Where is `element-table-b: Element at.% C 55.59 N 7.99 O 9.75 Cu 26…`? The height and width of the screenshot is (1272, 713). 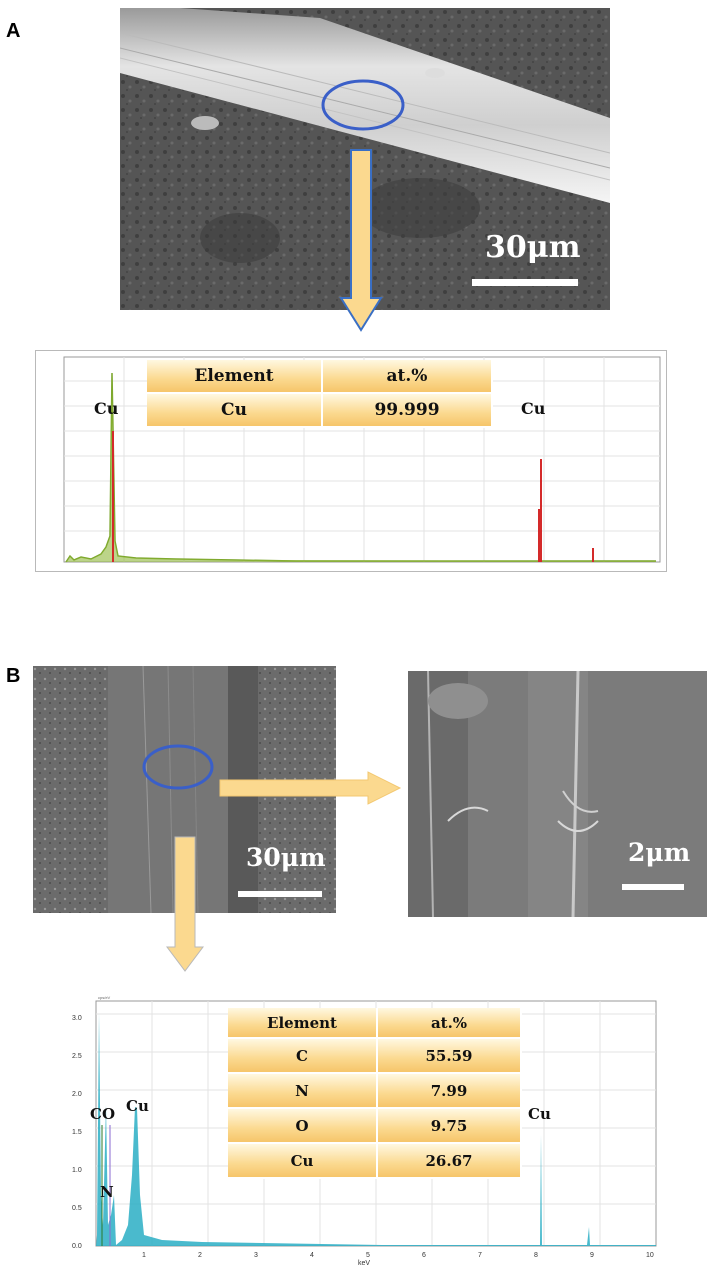 element-table-b: Element at.% C 55.59 N 7.99 O 9.75 Cu 26… is located at coordinates (375, 1093).